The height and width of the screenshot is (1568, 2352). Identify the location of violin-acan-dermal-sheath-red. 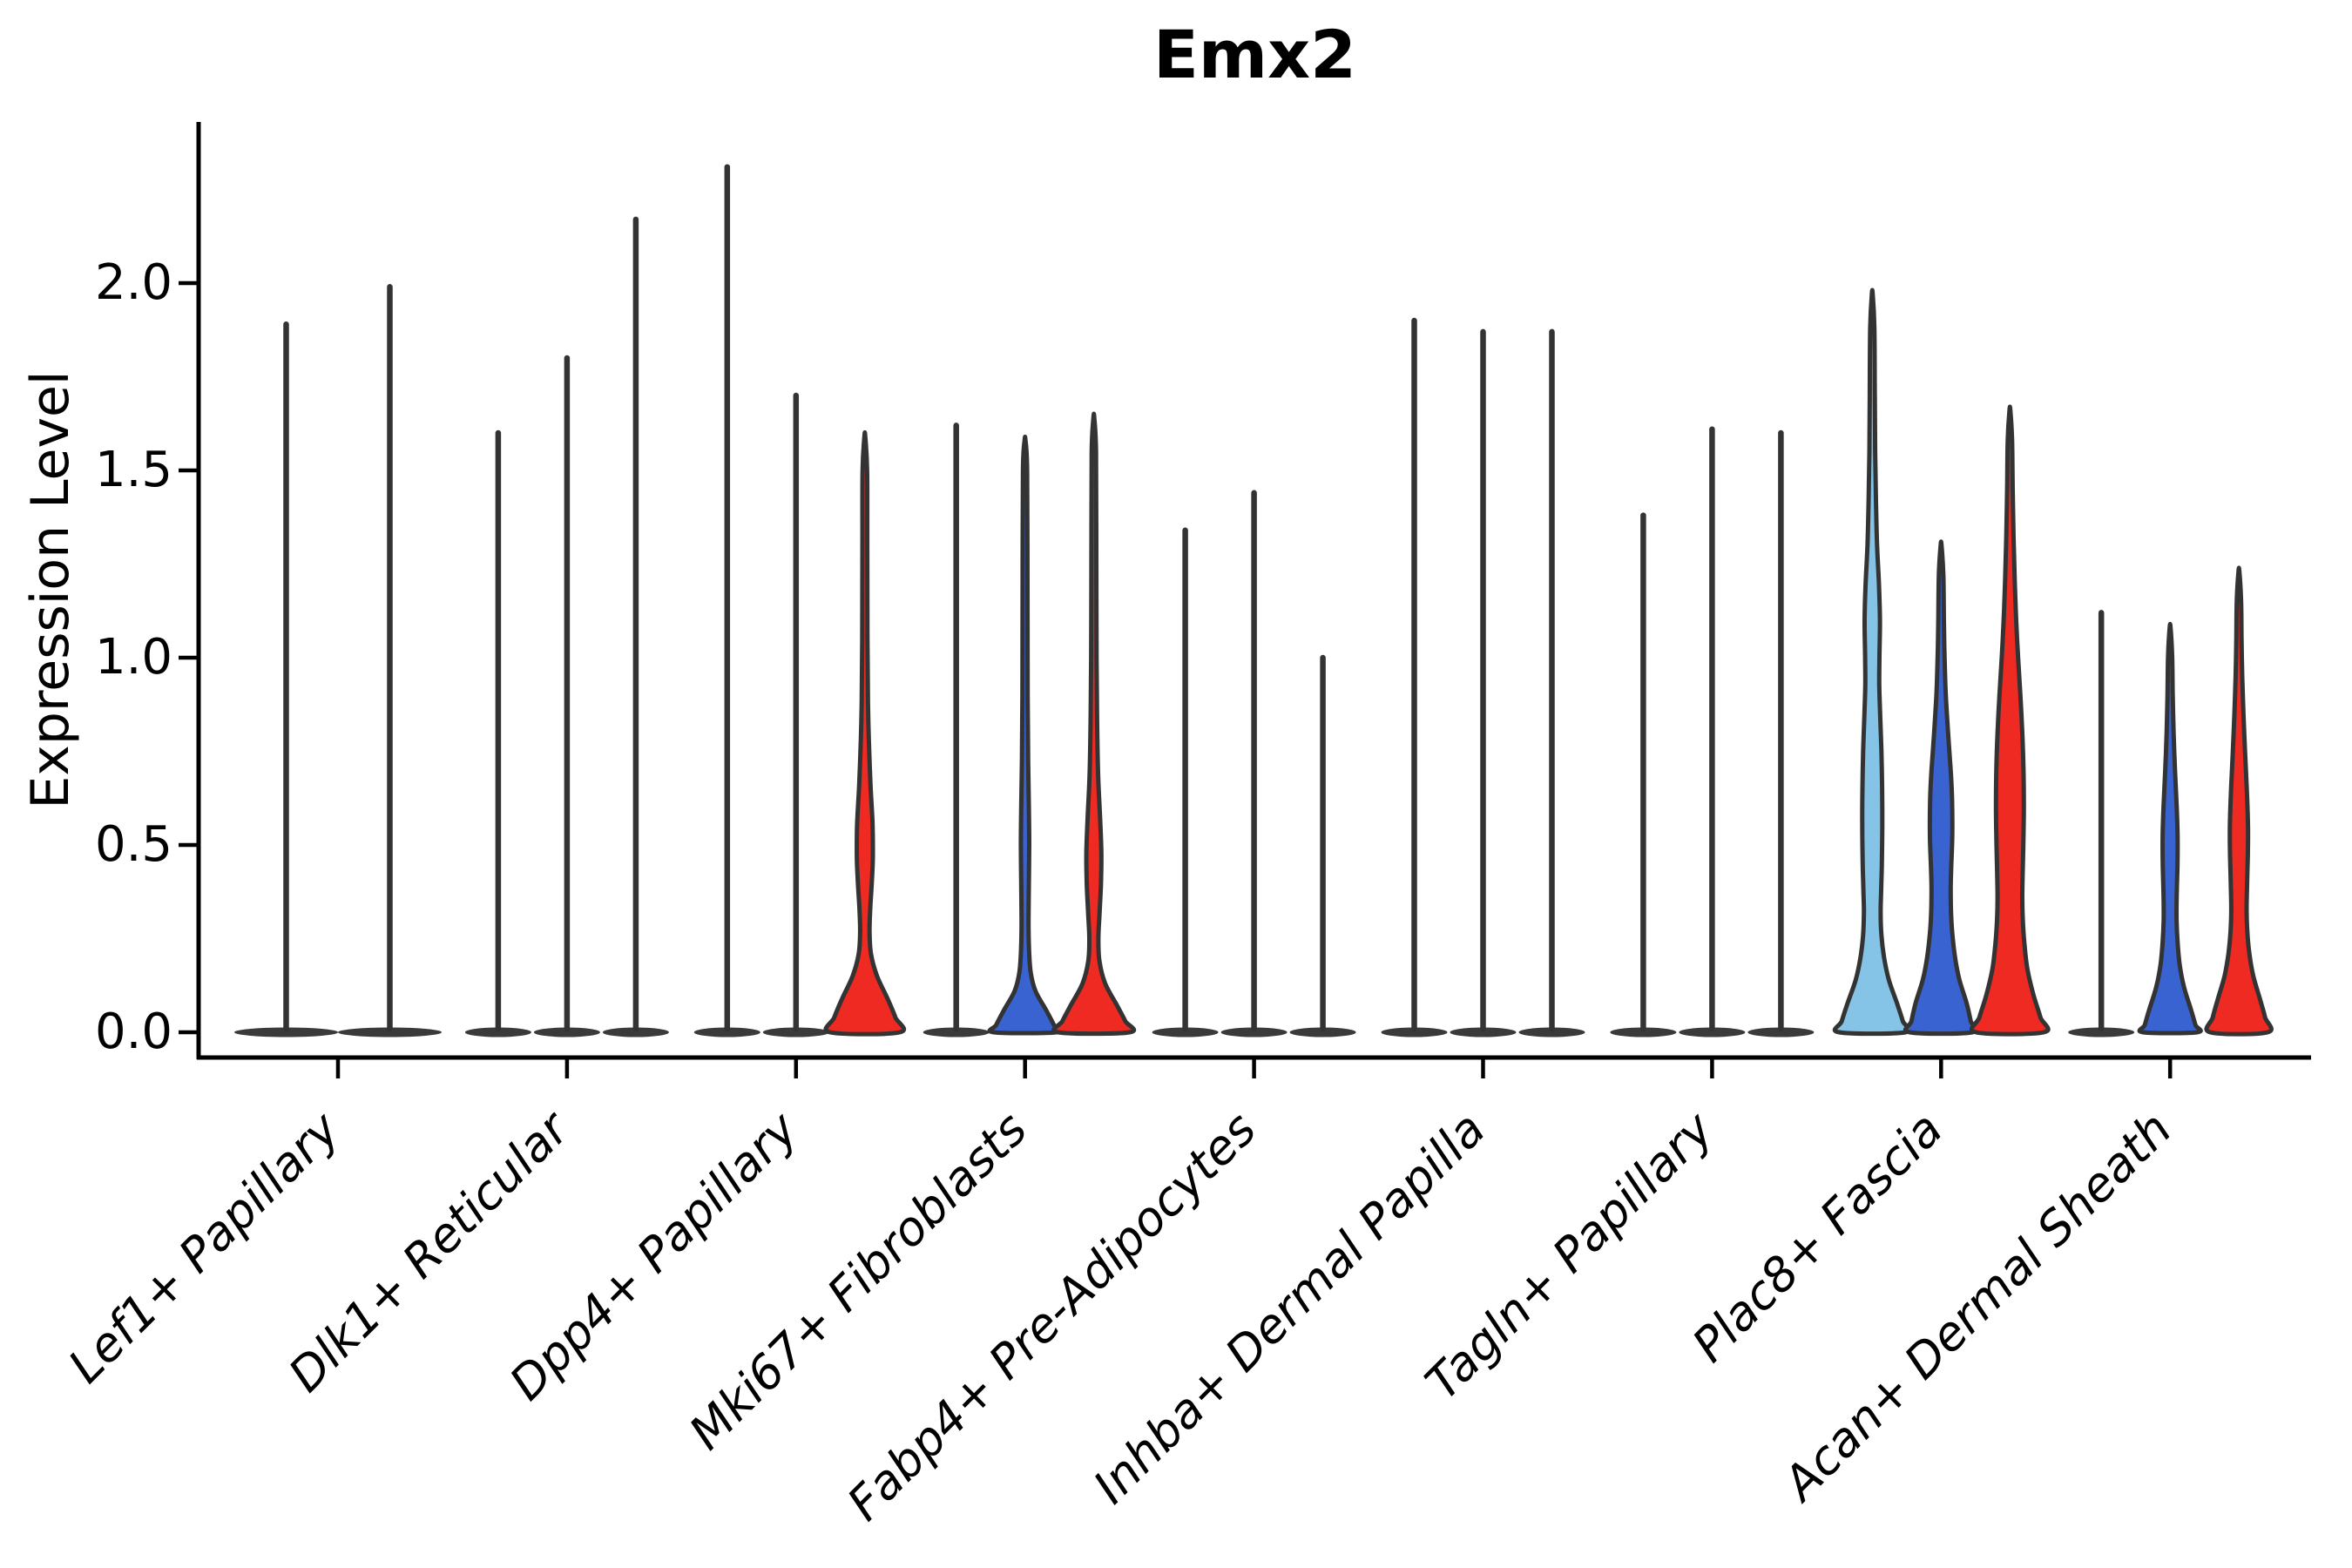
(2239, 801).